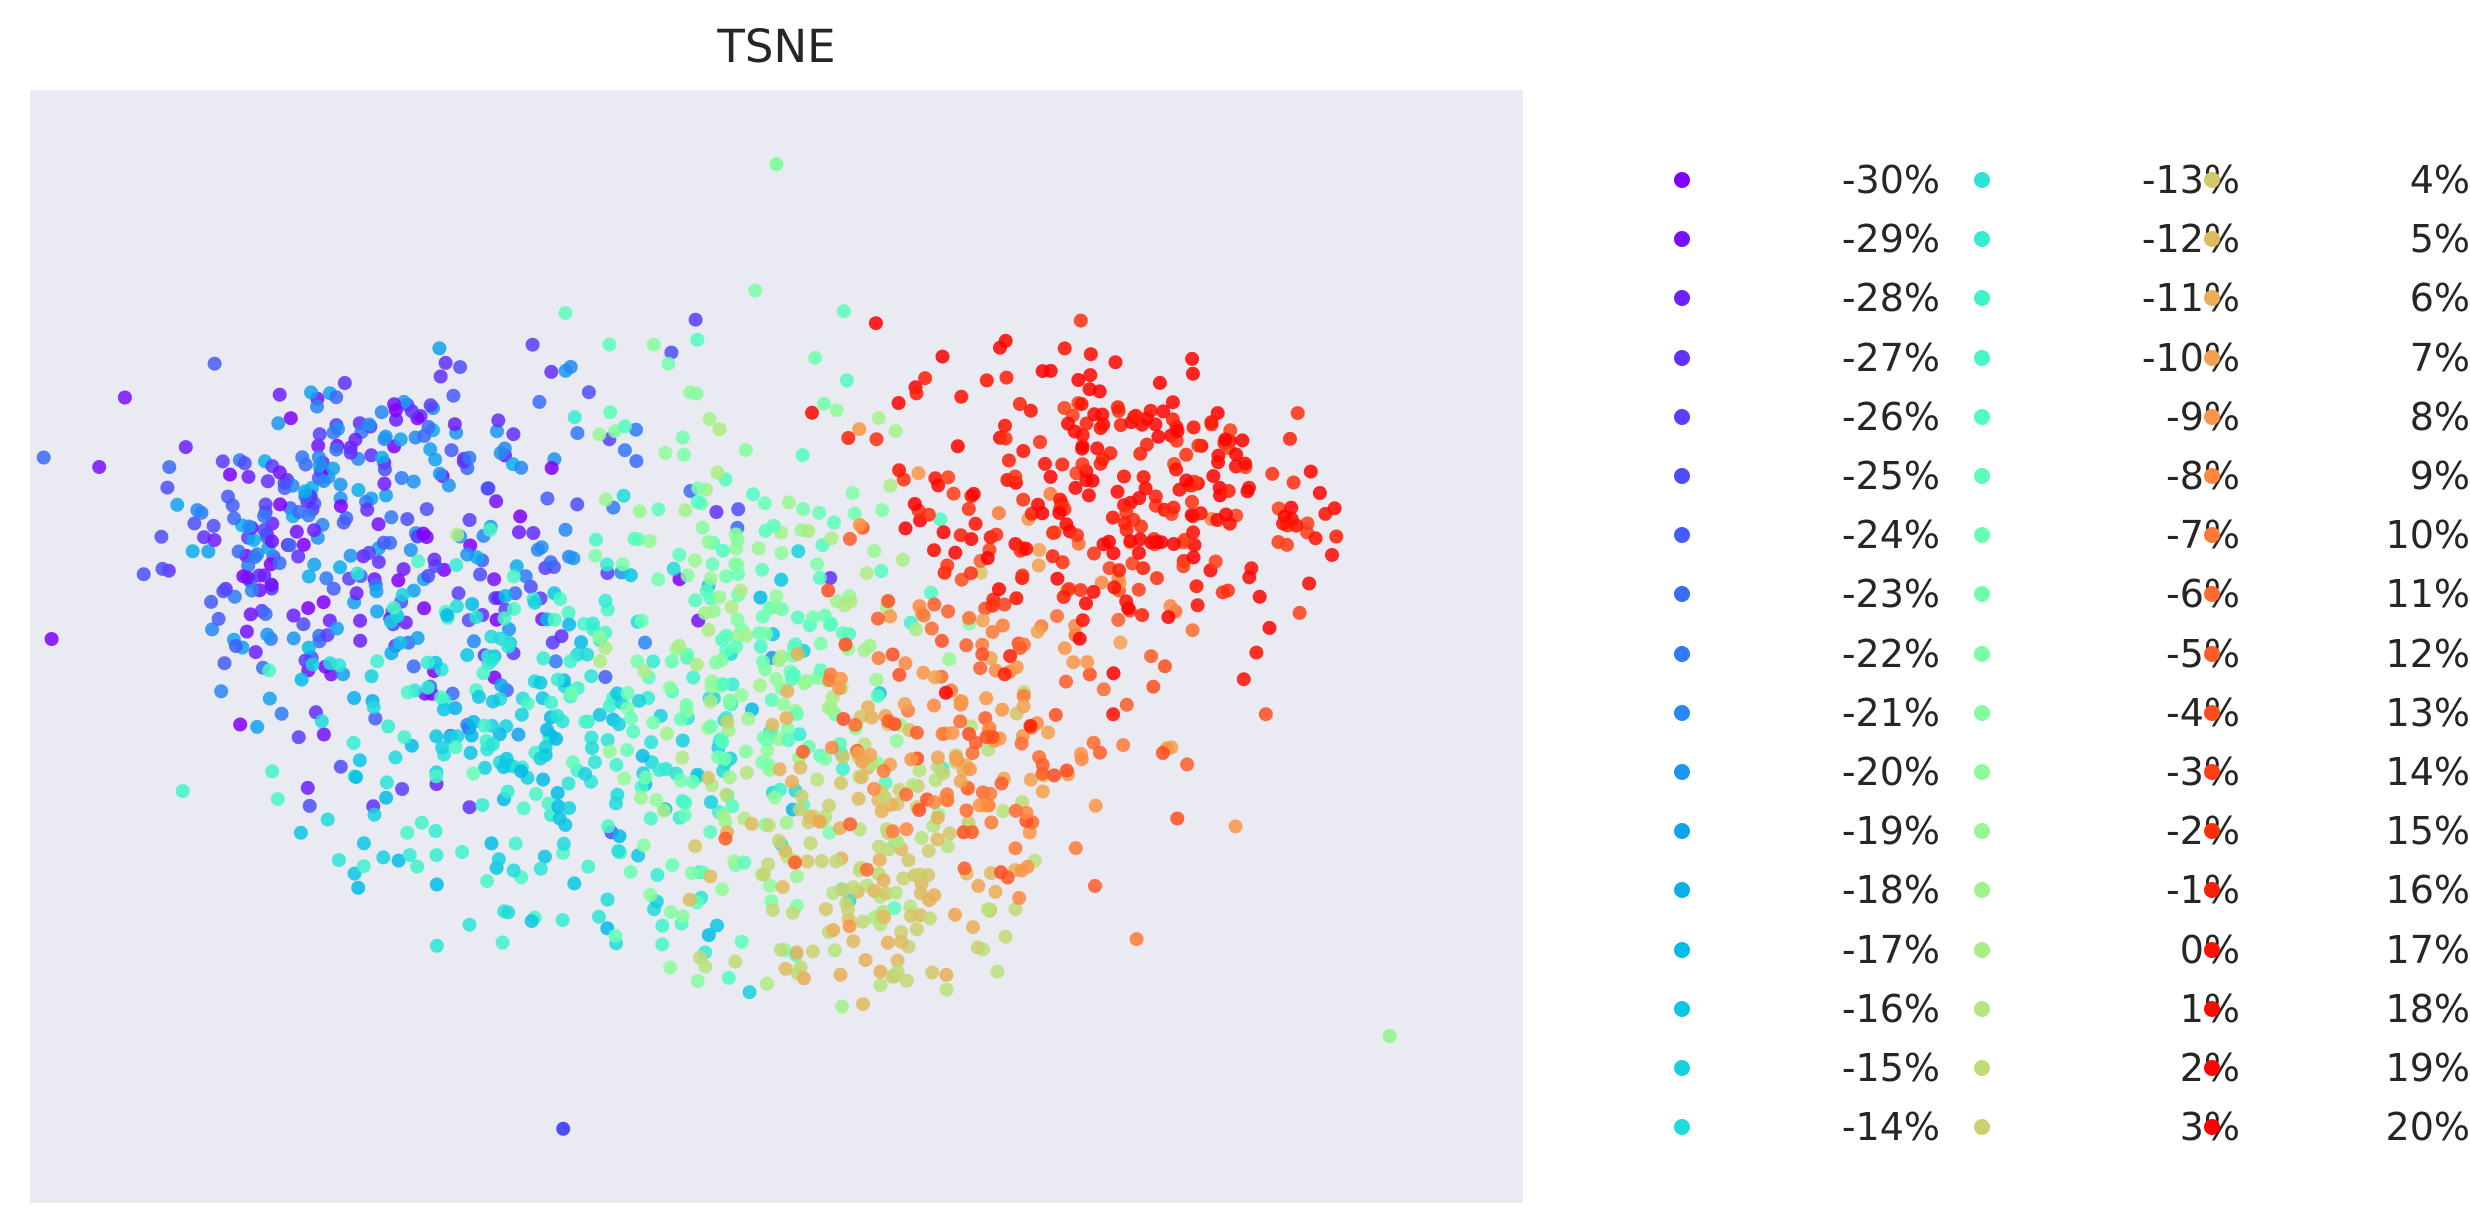  What do you see at coordinates (2439, 239) in the screenshot?
I see `legend-label: 5%` at bounding box center [2439, 239].